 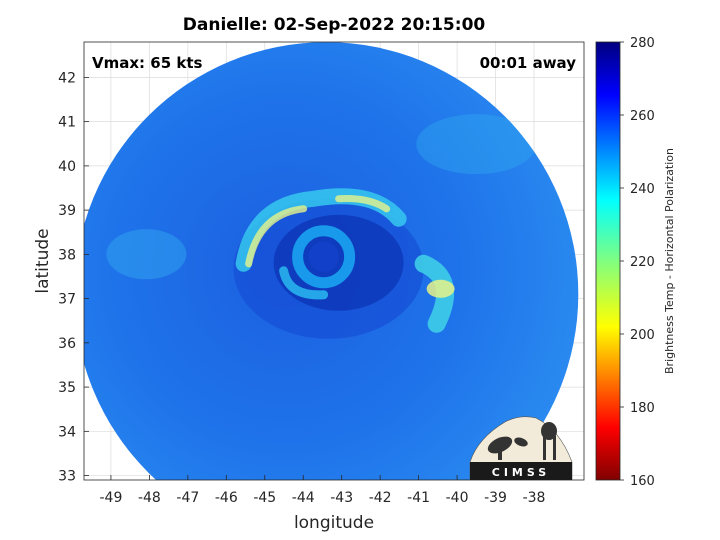 I want to click on x-tick-label: -47, so click(x=187, y=498).